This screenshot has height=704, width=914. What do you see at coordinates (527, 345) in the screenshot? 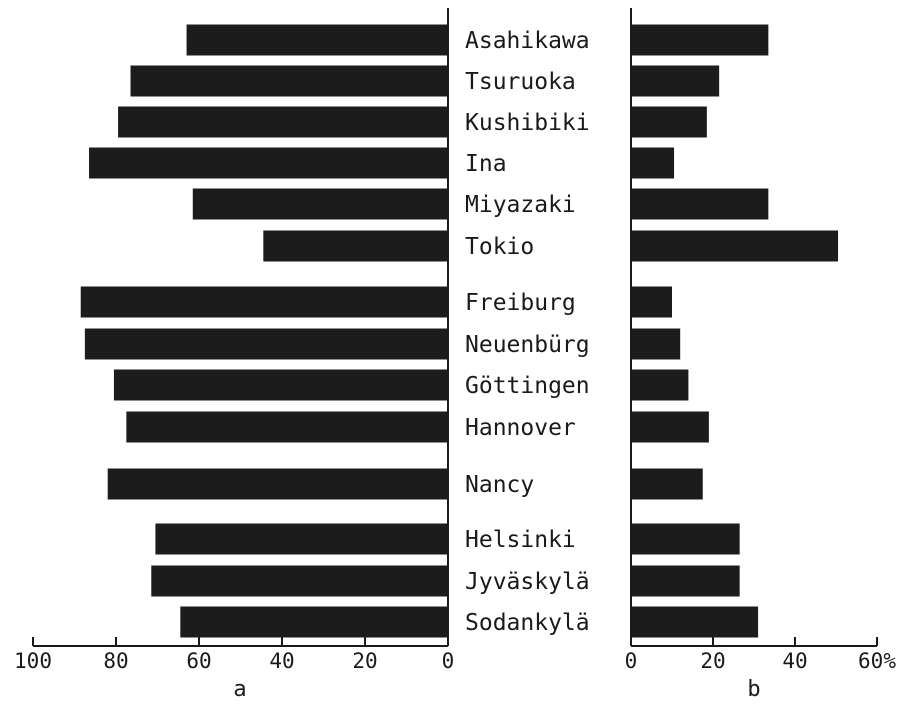
I see `category-label: Neuenbürg` at bounding box center [527, 345].